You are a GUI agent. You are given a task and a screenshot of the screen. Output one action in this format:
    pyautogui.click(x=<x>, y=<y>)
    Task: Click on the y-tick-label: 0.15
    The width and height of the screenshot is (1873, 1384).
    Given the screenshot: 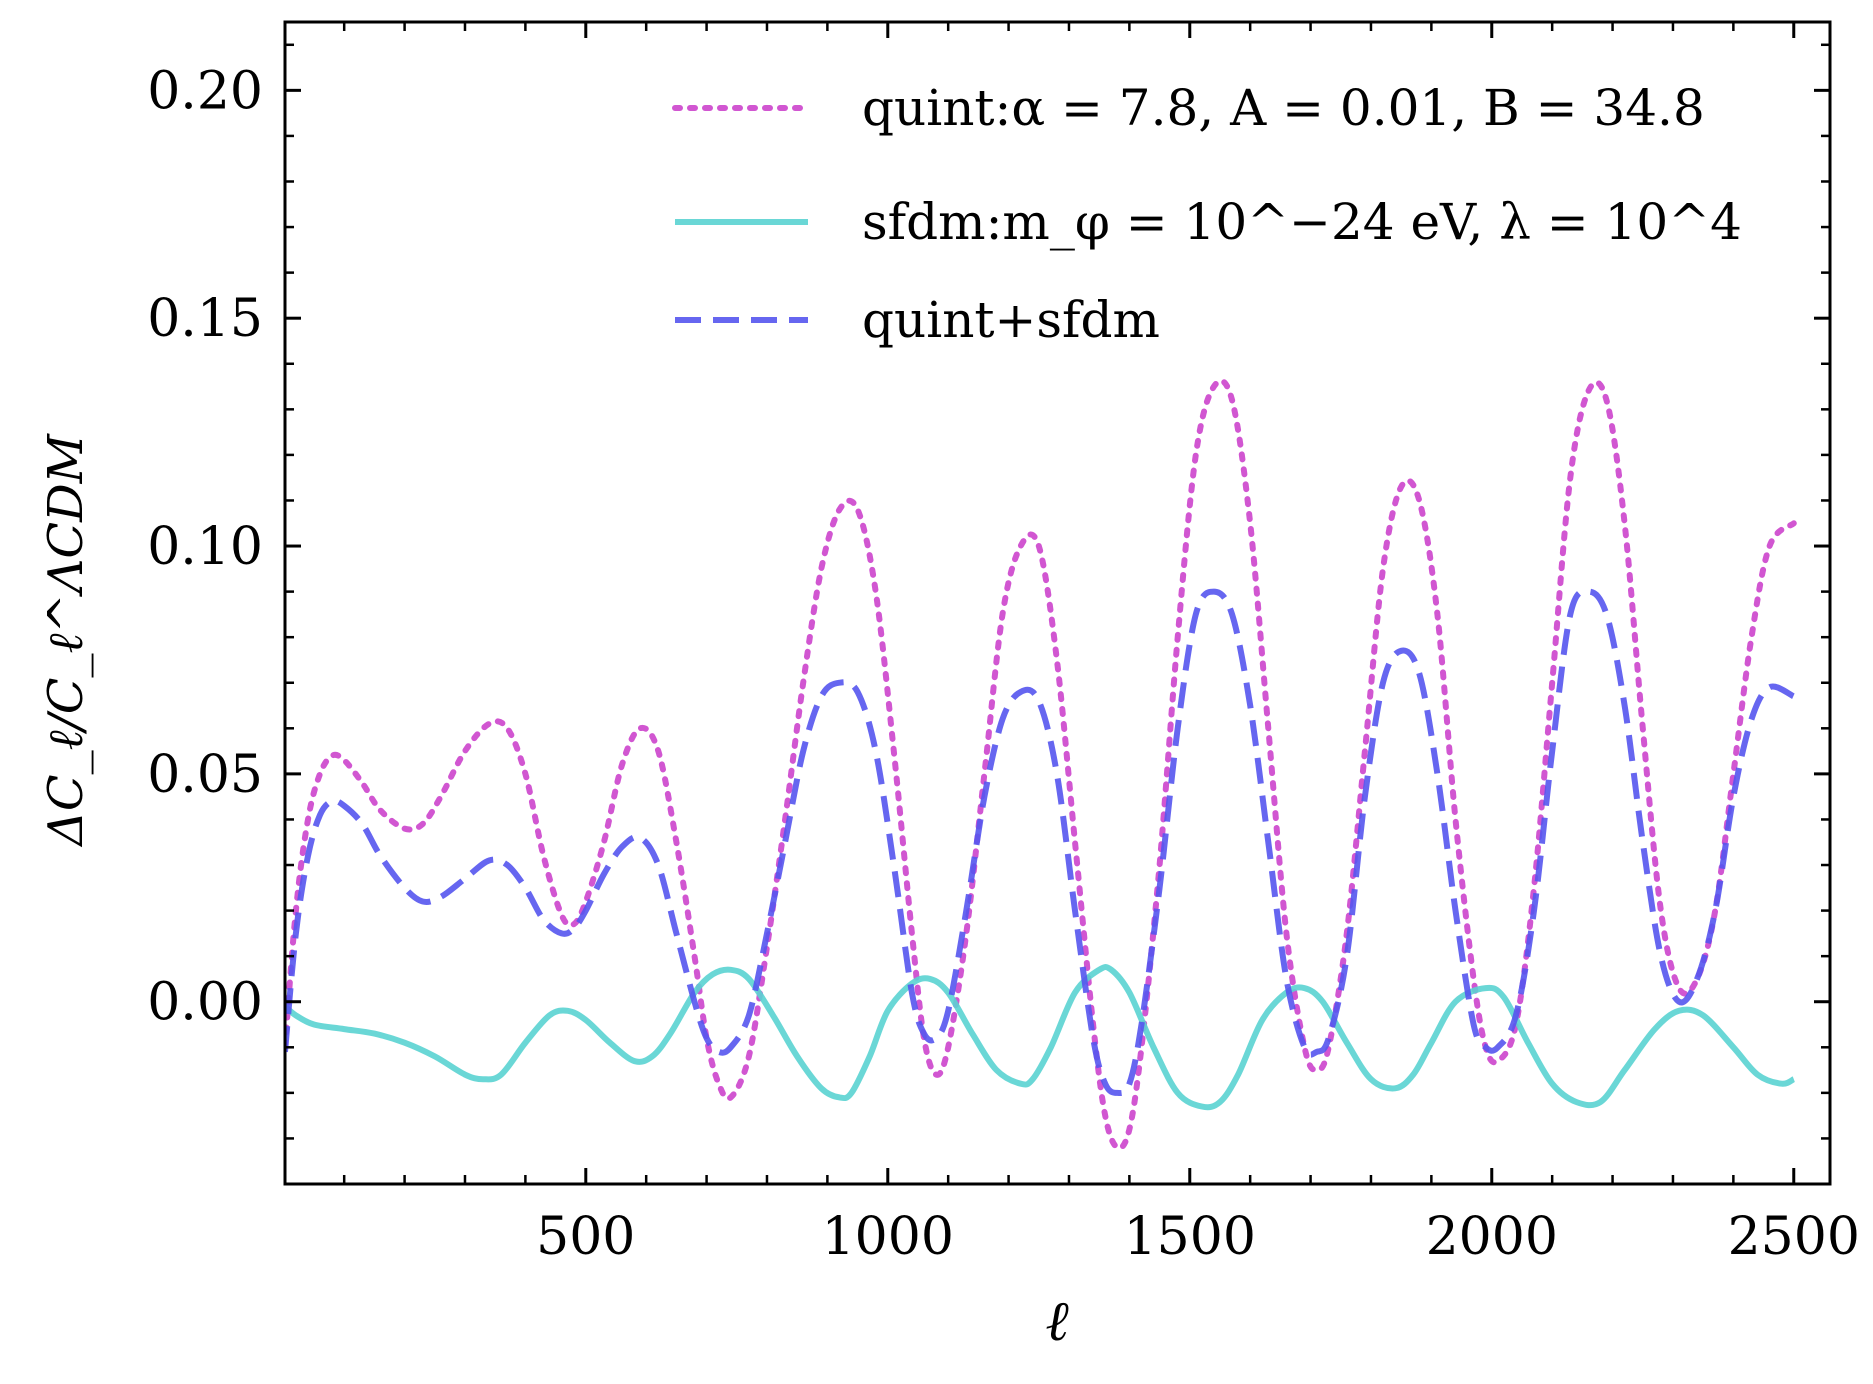 What is the action you would take?
    pyautogui.click(x=205, y=319)
    